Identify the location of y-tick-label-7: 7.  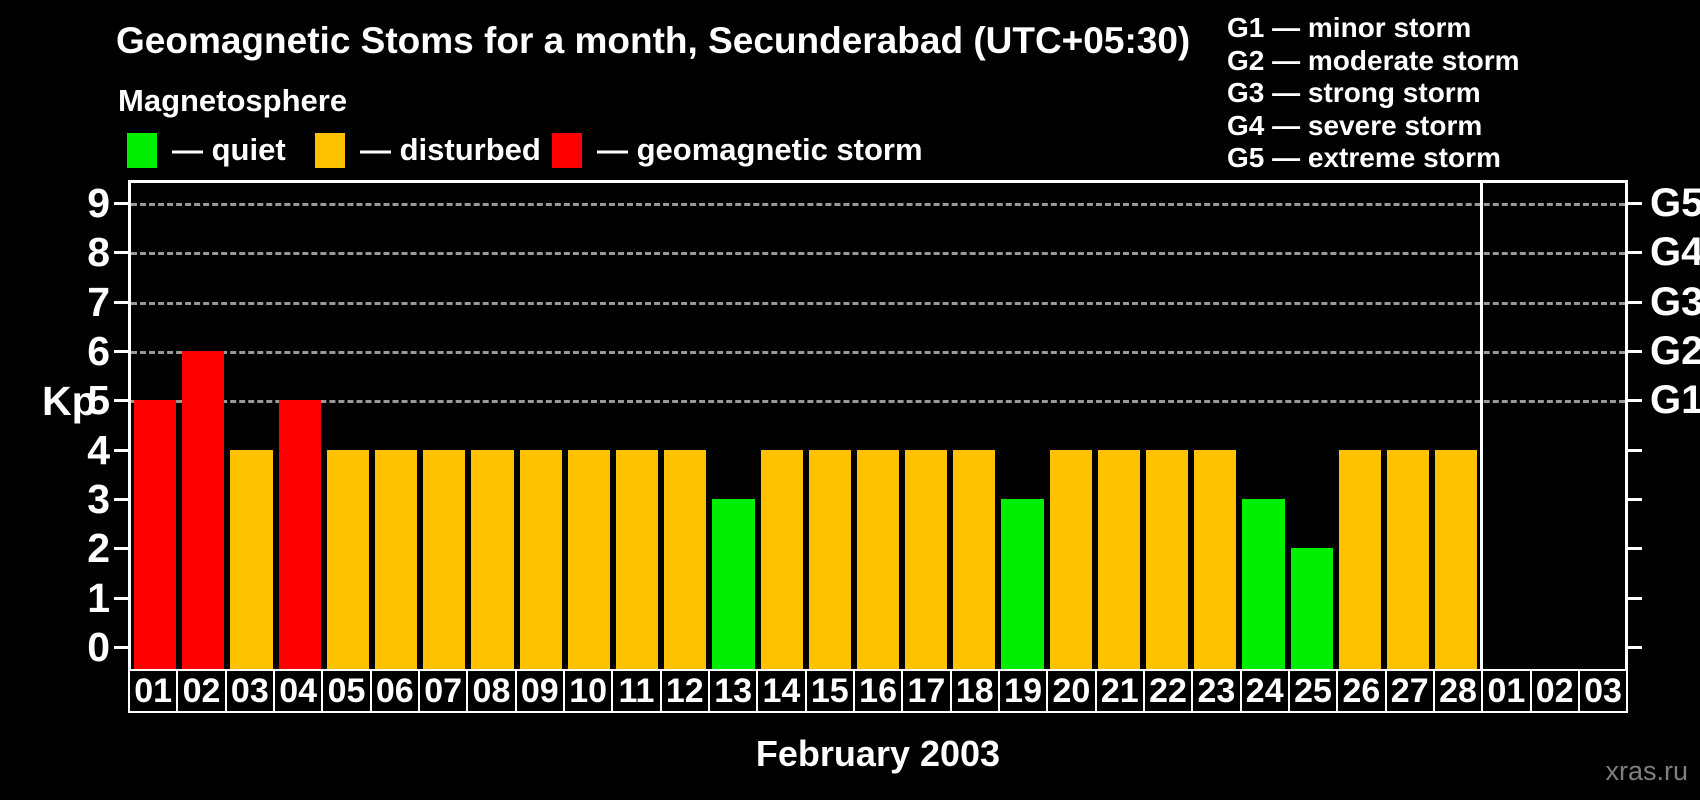
(98, 301).